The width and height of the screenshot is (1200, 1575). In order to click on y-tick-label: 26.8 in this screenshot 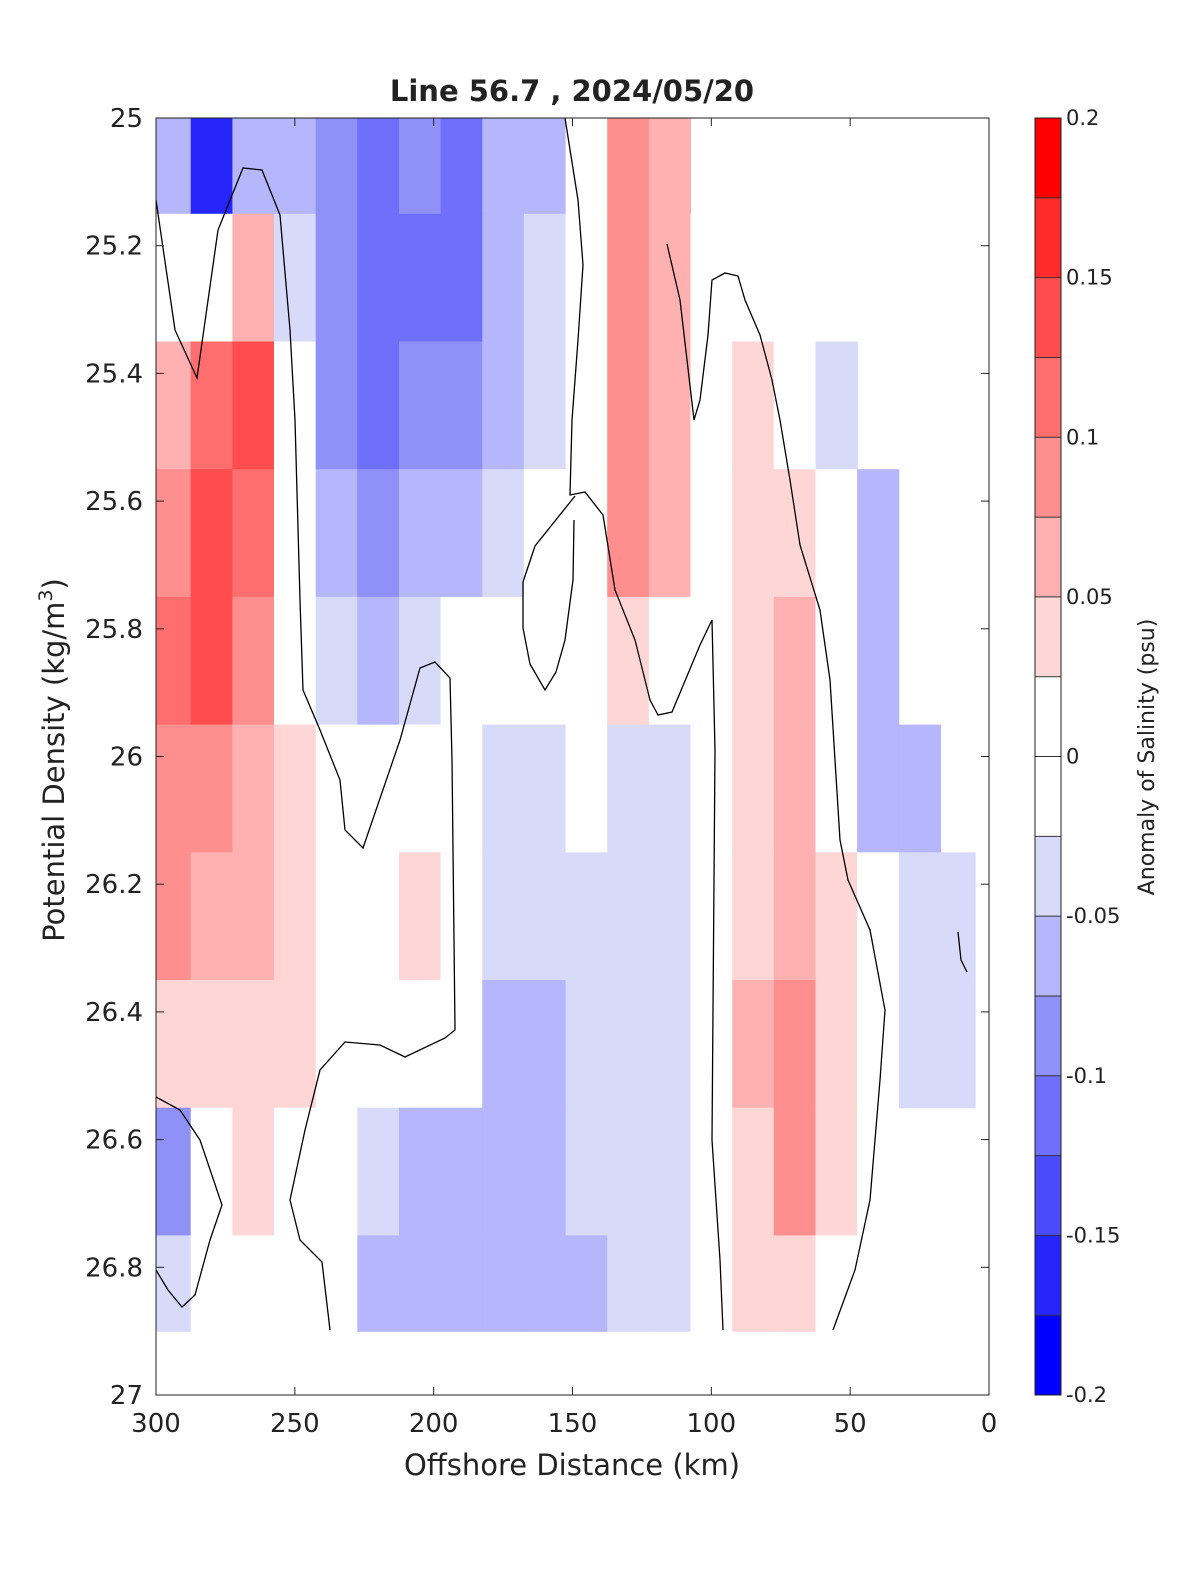, I will do `click(114, 1268)`.